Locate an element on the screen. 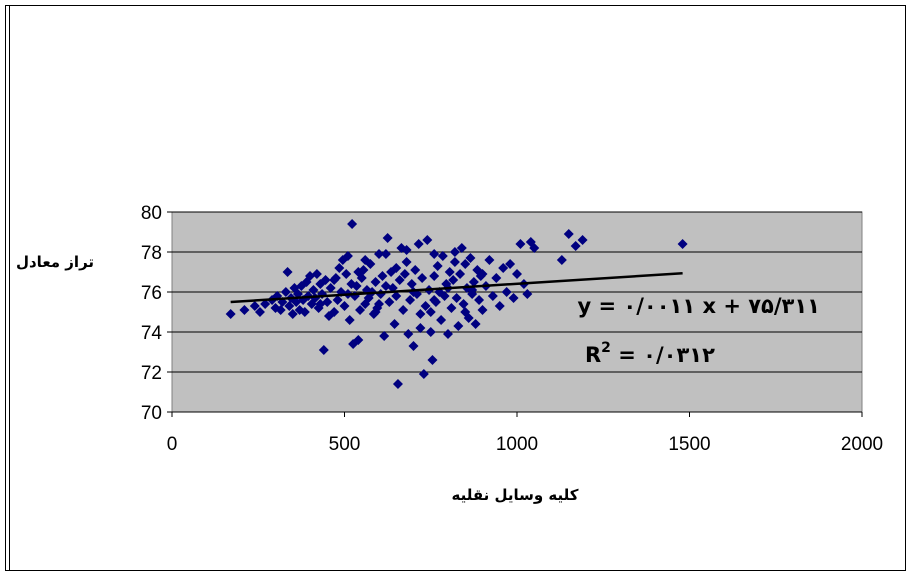  x-tick-label-500: 500 is located at coordinates (345, 444).